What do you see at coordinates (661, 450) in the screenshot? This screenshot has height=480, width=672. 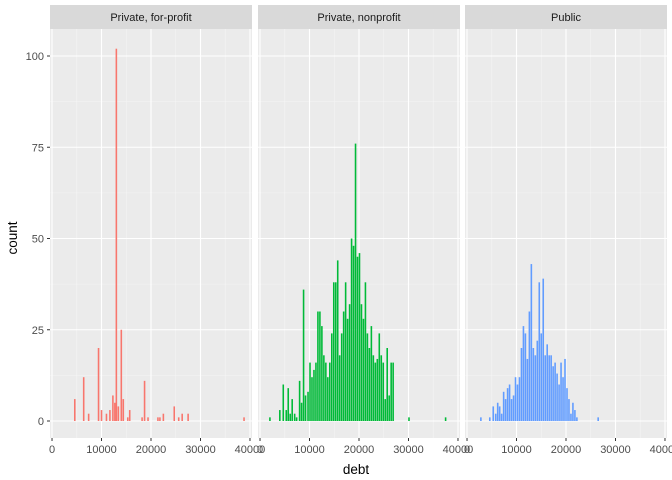 I see `x-tick-label: 40000` at bounding box center [661, 450].